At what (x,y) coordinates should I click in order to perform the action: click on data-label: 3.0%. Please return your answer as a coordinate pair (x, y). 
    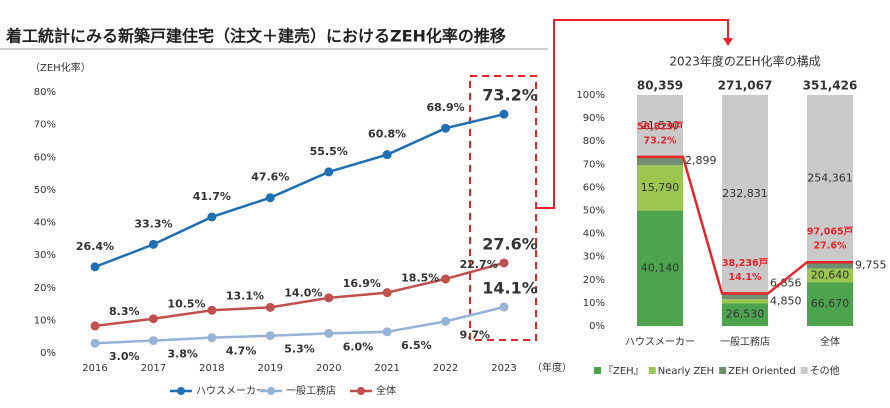
    Looking at the image, I should click on (124, 356).